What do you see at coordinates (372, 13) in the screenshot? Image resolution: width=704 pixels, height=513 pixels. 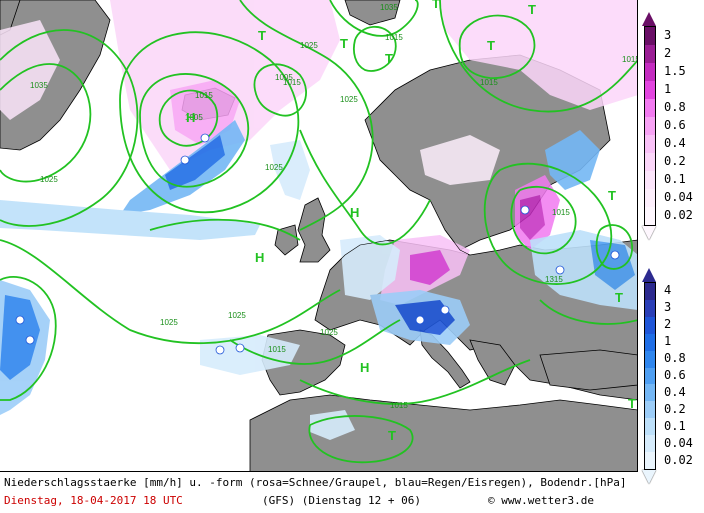 I see `land-svalbard` at bounding box center [372, 13].